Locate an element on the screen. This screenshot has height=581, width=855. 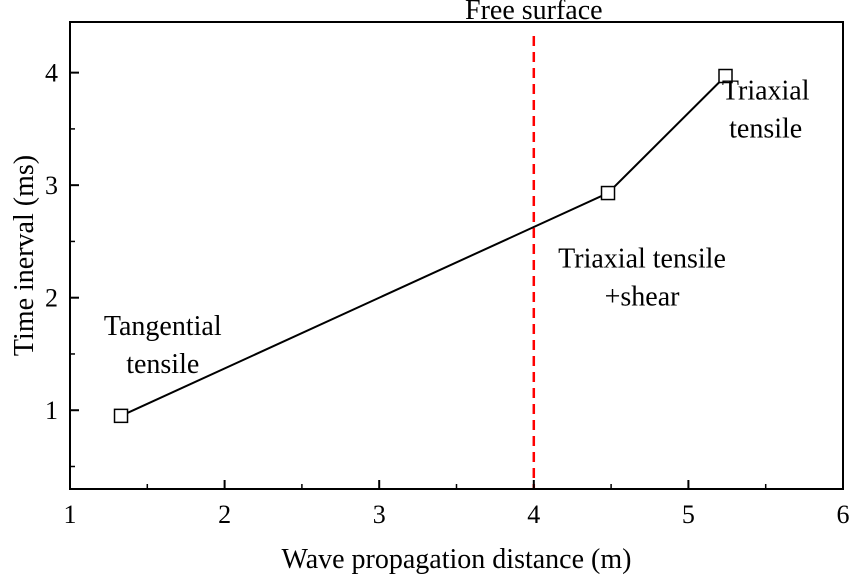
annotation-label: Tangential is located at coordinates (163, 326).